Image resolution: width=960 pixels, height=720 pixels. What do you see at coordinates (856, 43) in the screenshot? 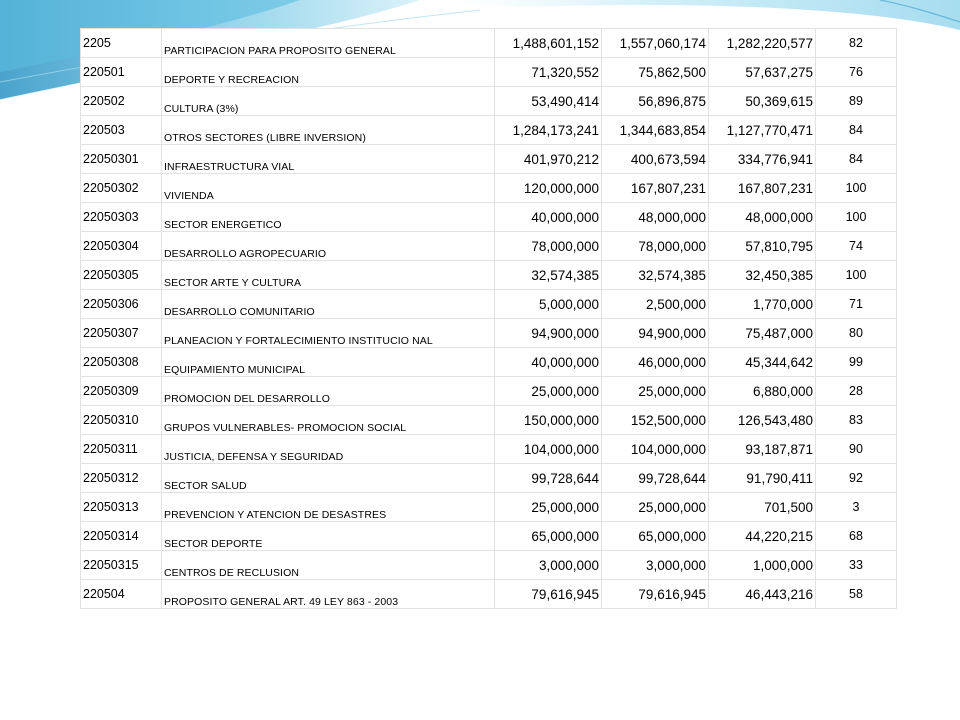
I see `execution-percent-cell: 82` at bounding box center [856, 43].